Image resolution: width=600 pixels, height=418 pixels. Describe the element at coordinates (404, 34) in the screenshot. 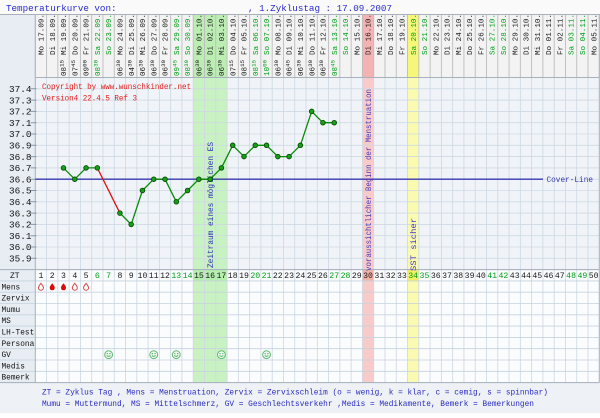

I see `svg-text: Fr 19.10.` at that location.